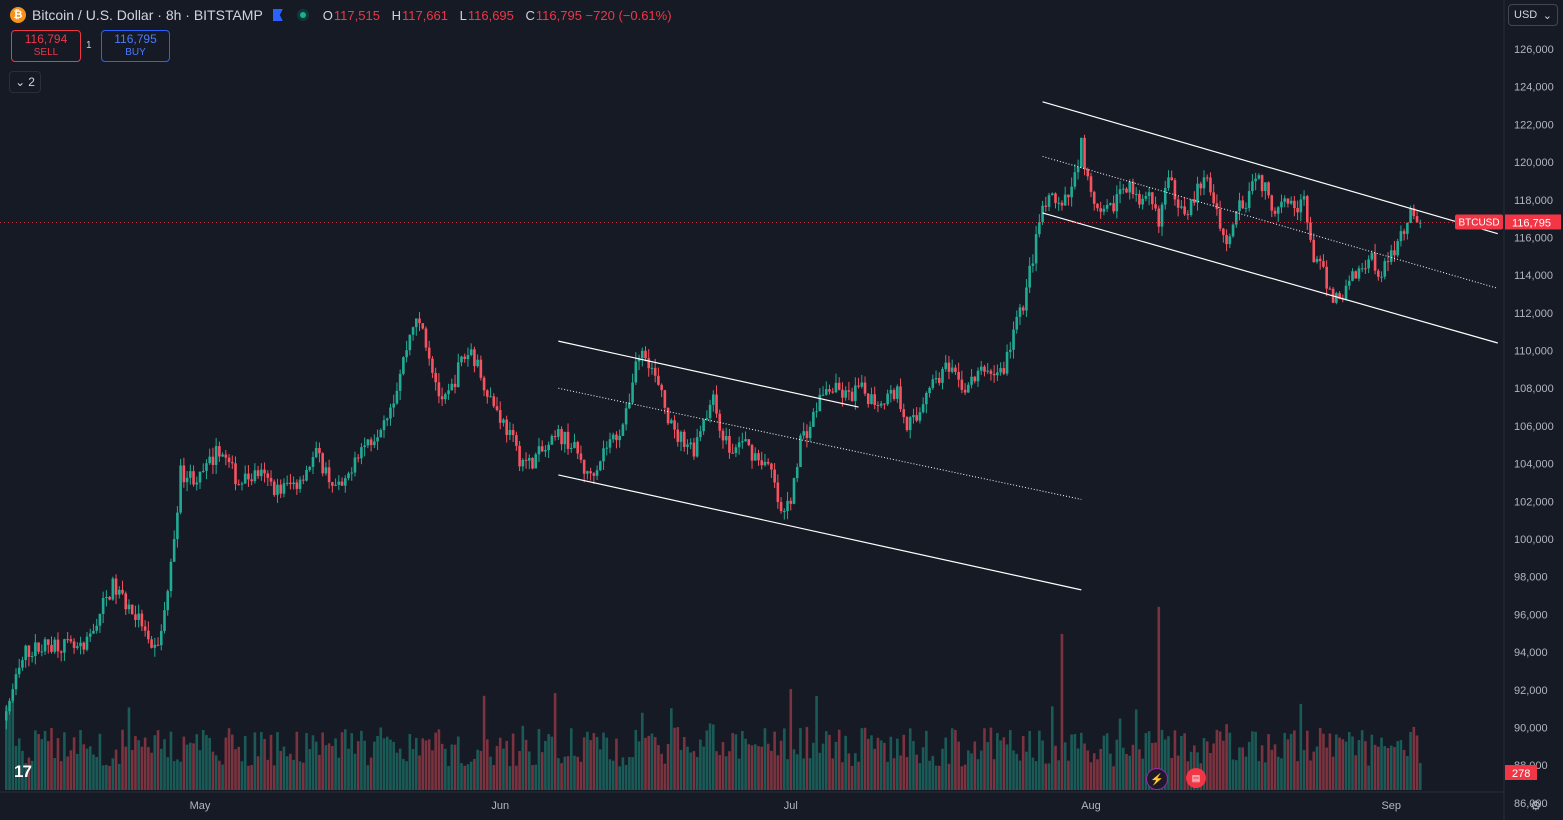  What do you see at coordinates (46, 46) in the screenshot?
I see `sell-button: 116,794 SELL` at bounding box center [46, 46].